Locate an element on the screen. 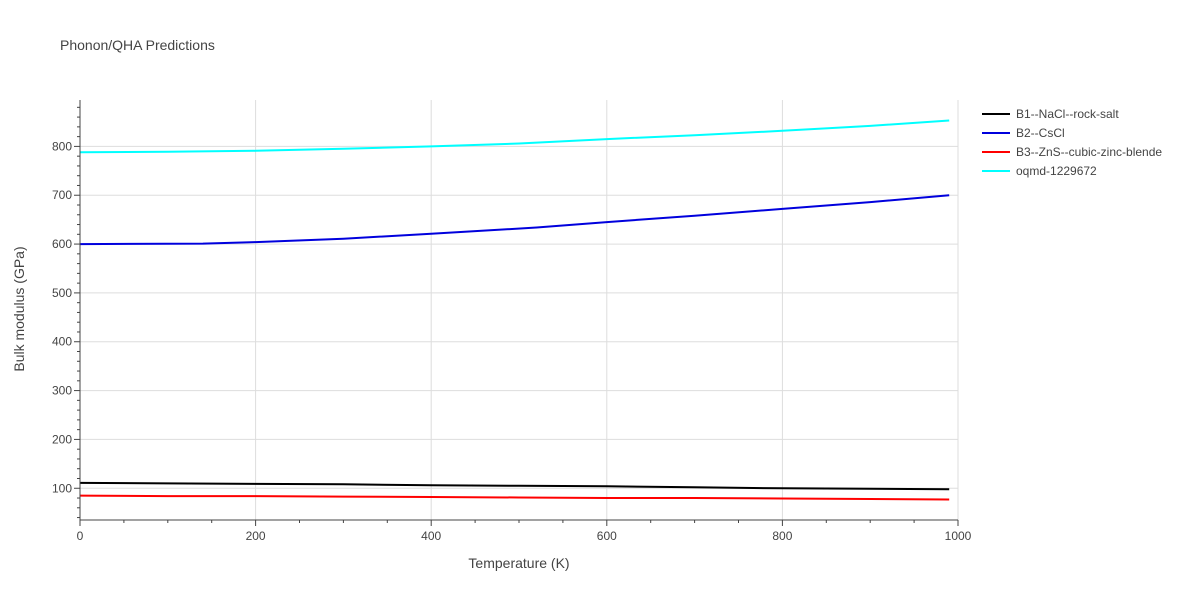 This screenshot has width=1200, height=600. y-tick-label: 800 is located at coordinates (62, 146).